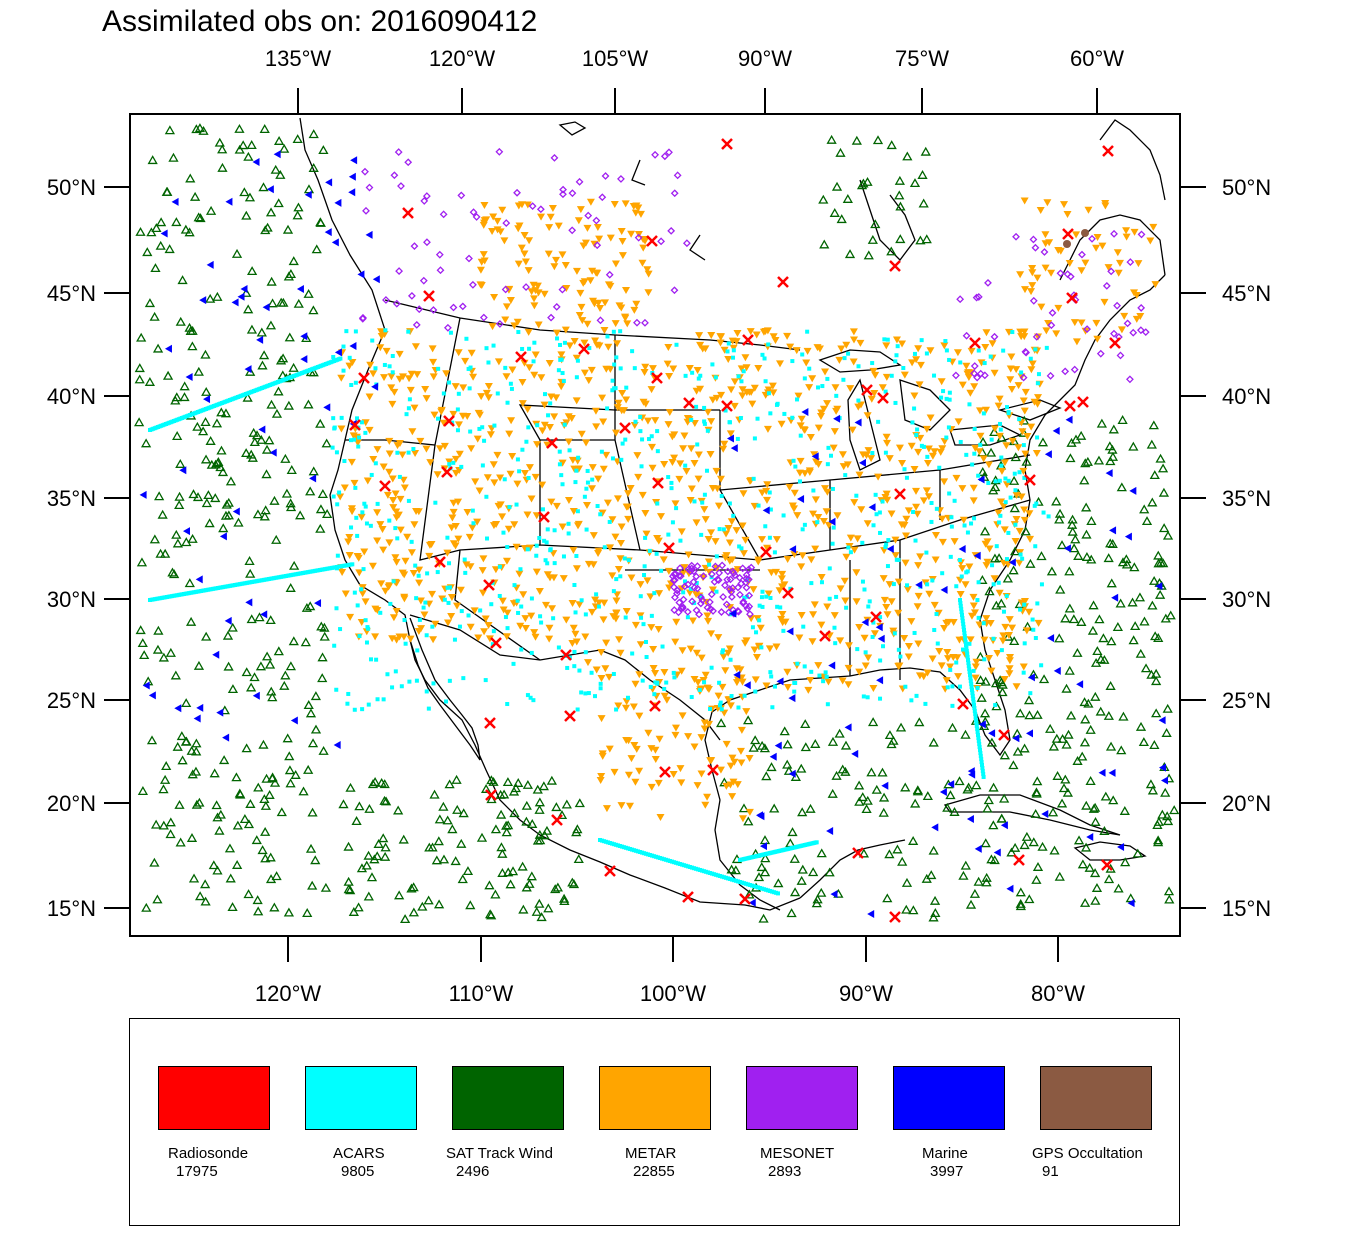 The height and width of the screenshot is (1250, 1350). I want to click on legend-count: 3997, so click(947, 1171).